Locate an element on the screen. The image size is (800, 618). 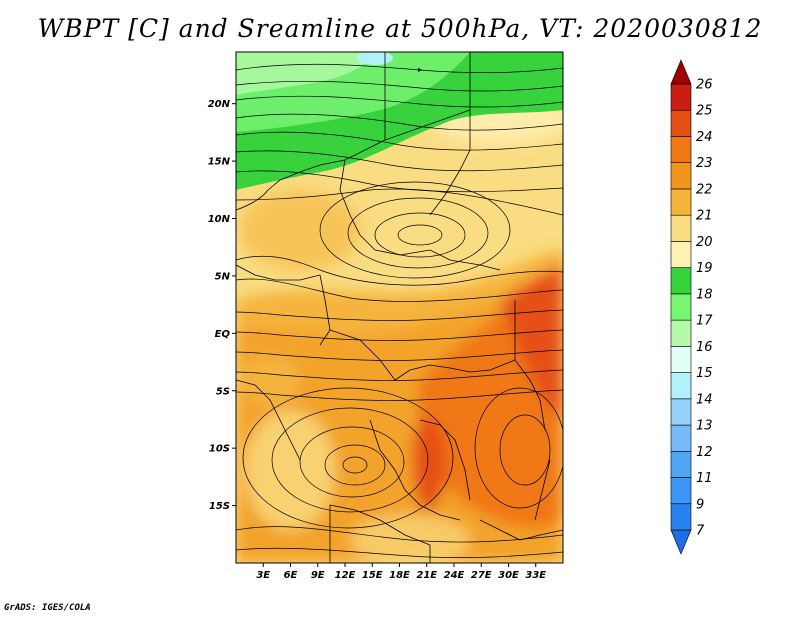
colorbar-label: 19 is located at coordinates (704, 268).